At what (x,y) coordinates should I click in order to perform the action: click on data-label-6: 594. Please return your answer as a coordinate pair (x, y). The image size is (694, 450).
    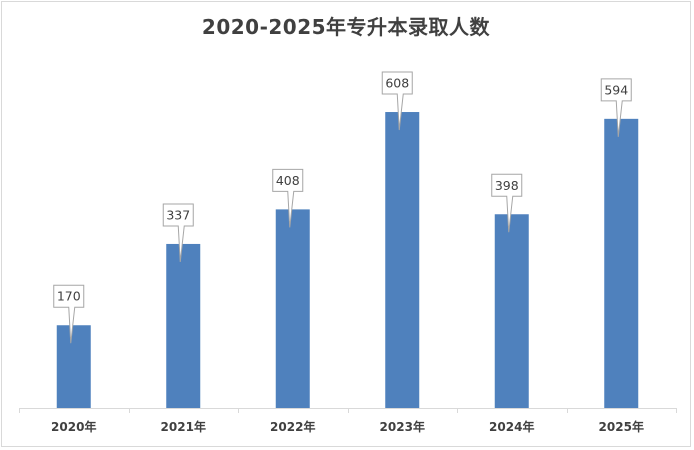
    Looking at the image, I should click on (616, 107).